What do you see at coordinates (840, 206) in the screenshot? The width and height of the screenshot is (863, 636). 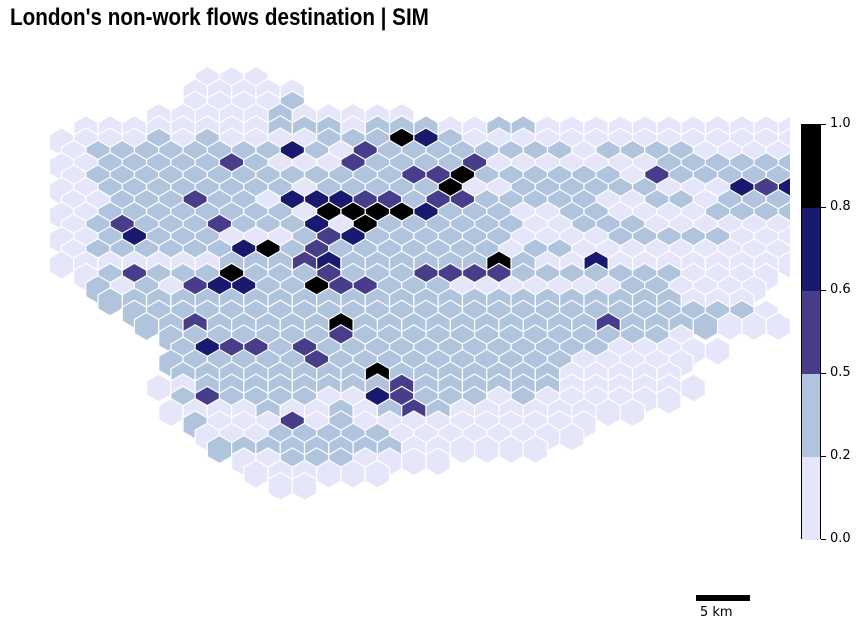 I see `colorbar-tick-label: 0.8` at bounding box center [840, 206].